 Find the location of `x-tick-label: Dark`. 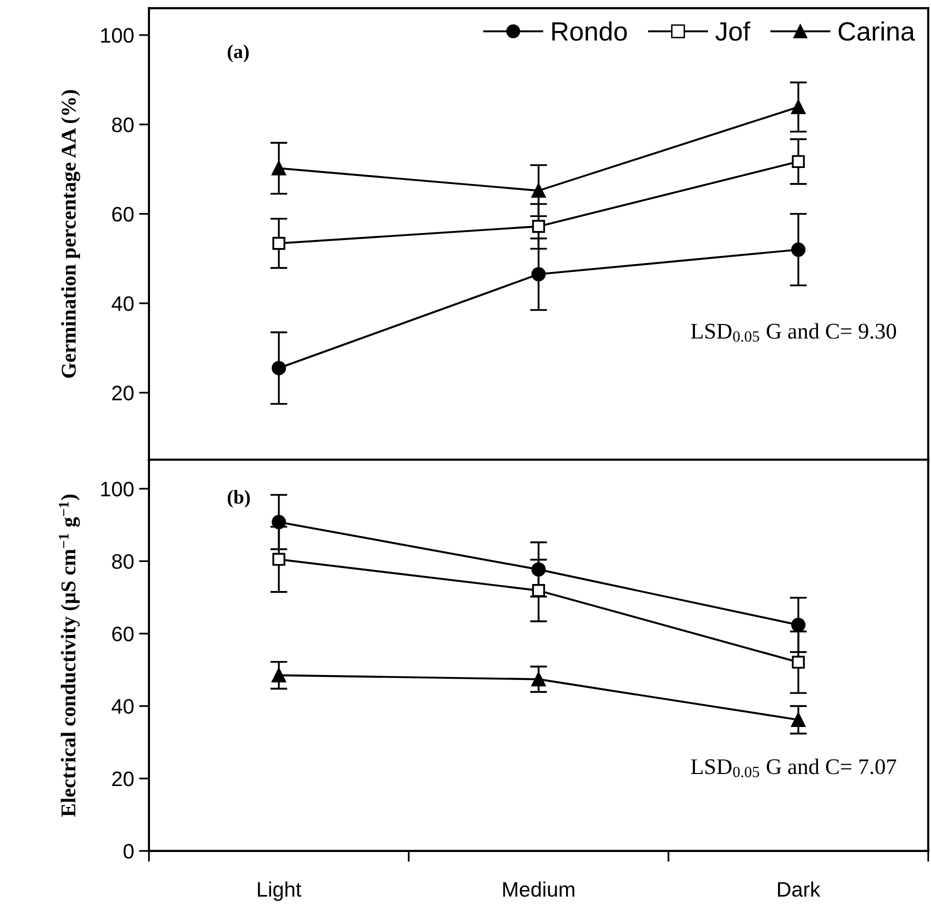

x-tick-label: Dark is located at coordinates (799, 889).